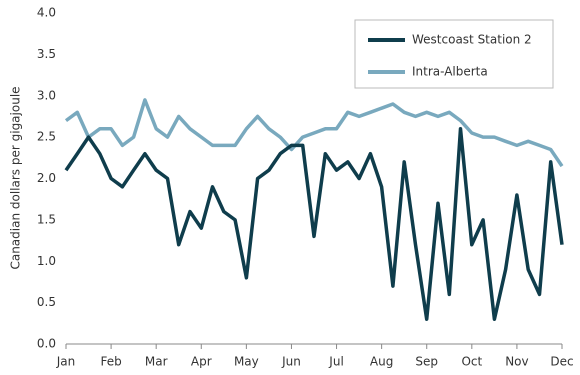 The width and height of the screenshot is (580, 375). Describe the element at coordinates (156, 362) in the screenshot. I see `x-tick-label: Mar` at that location.